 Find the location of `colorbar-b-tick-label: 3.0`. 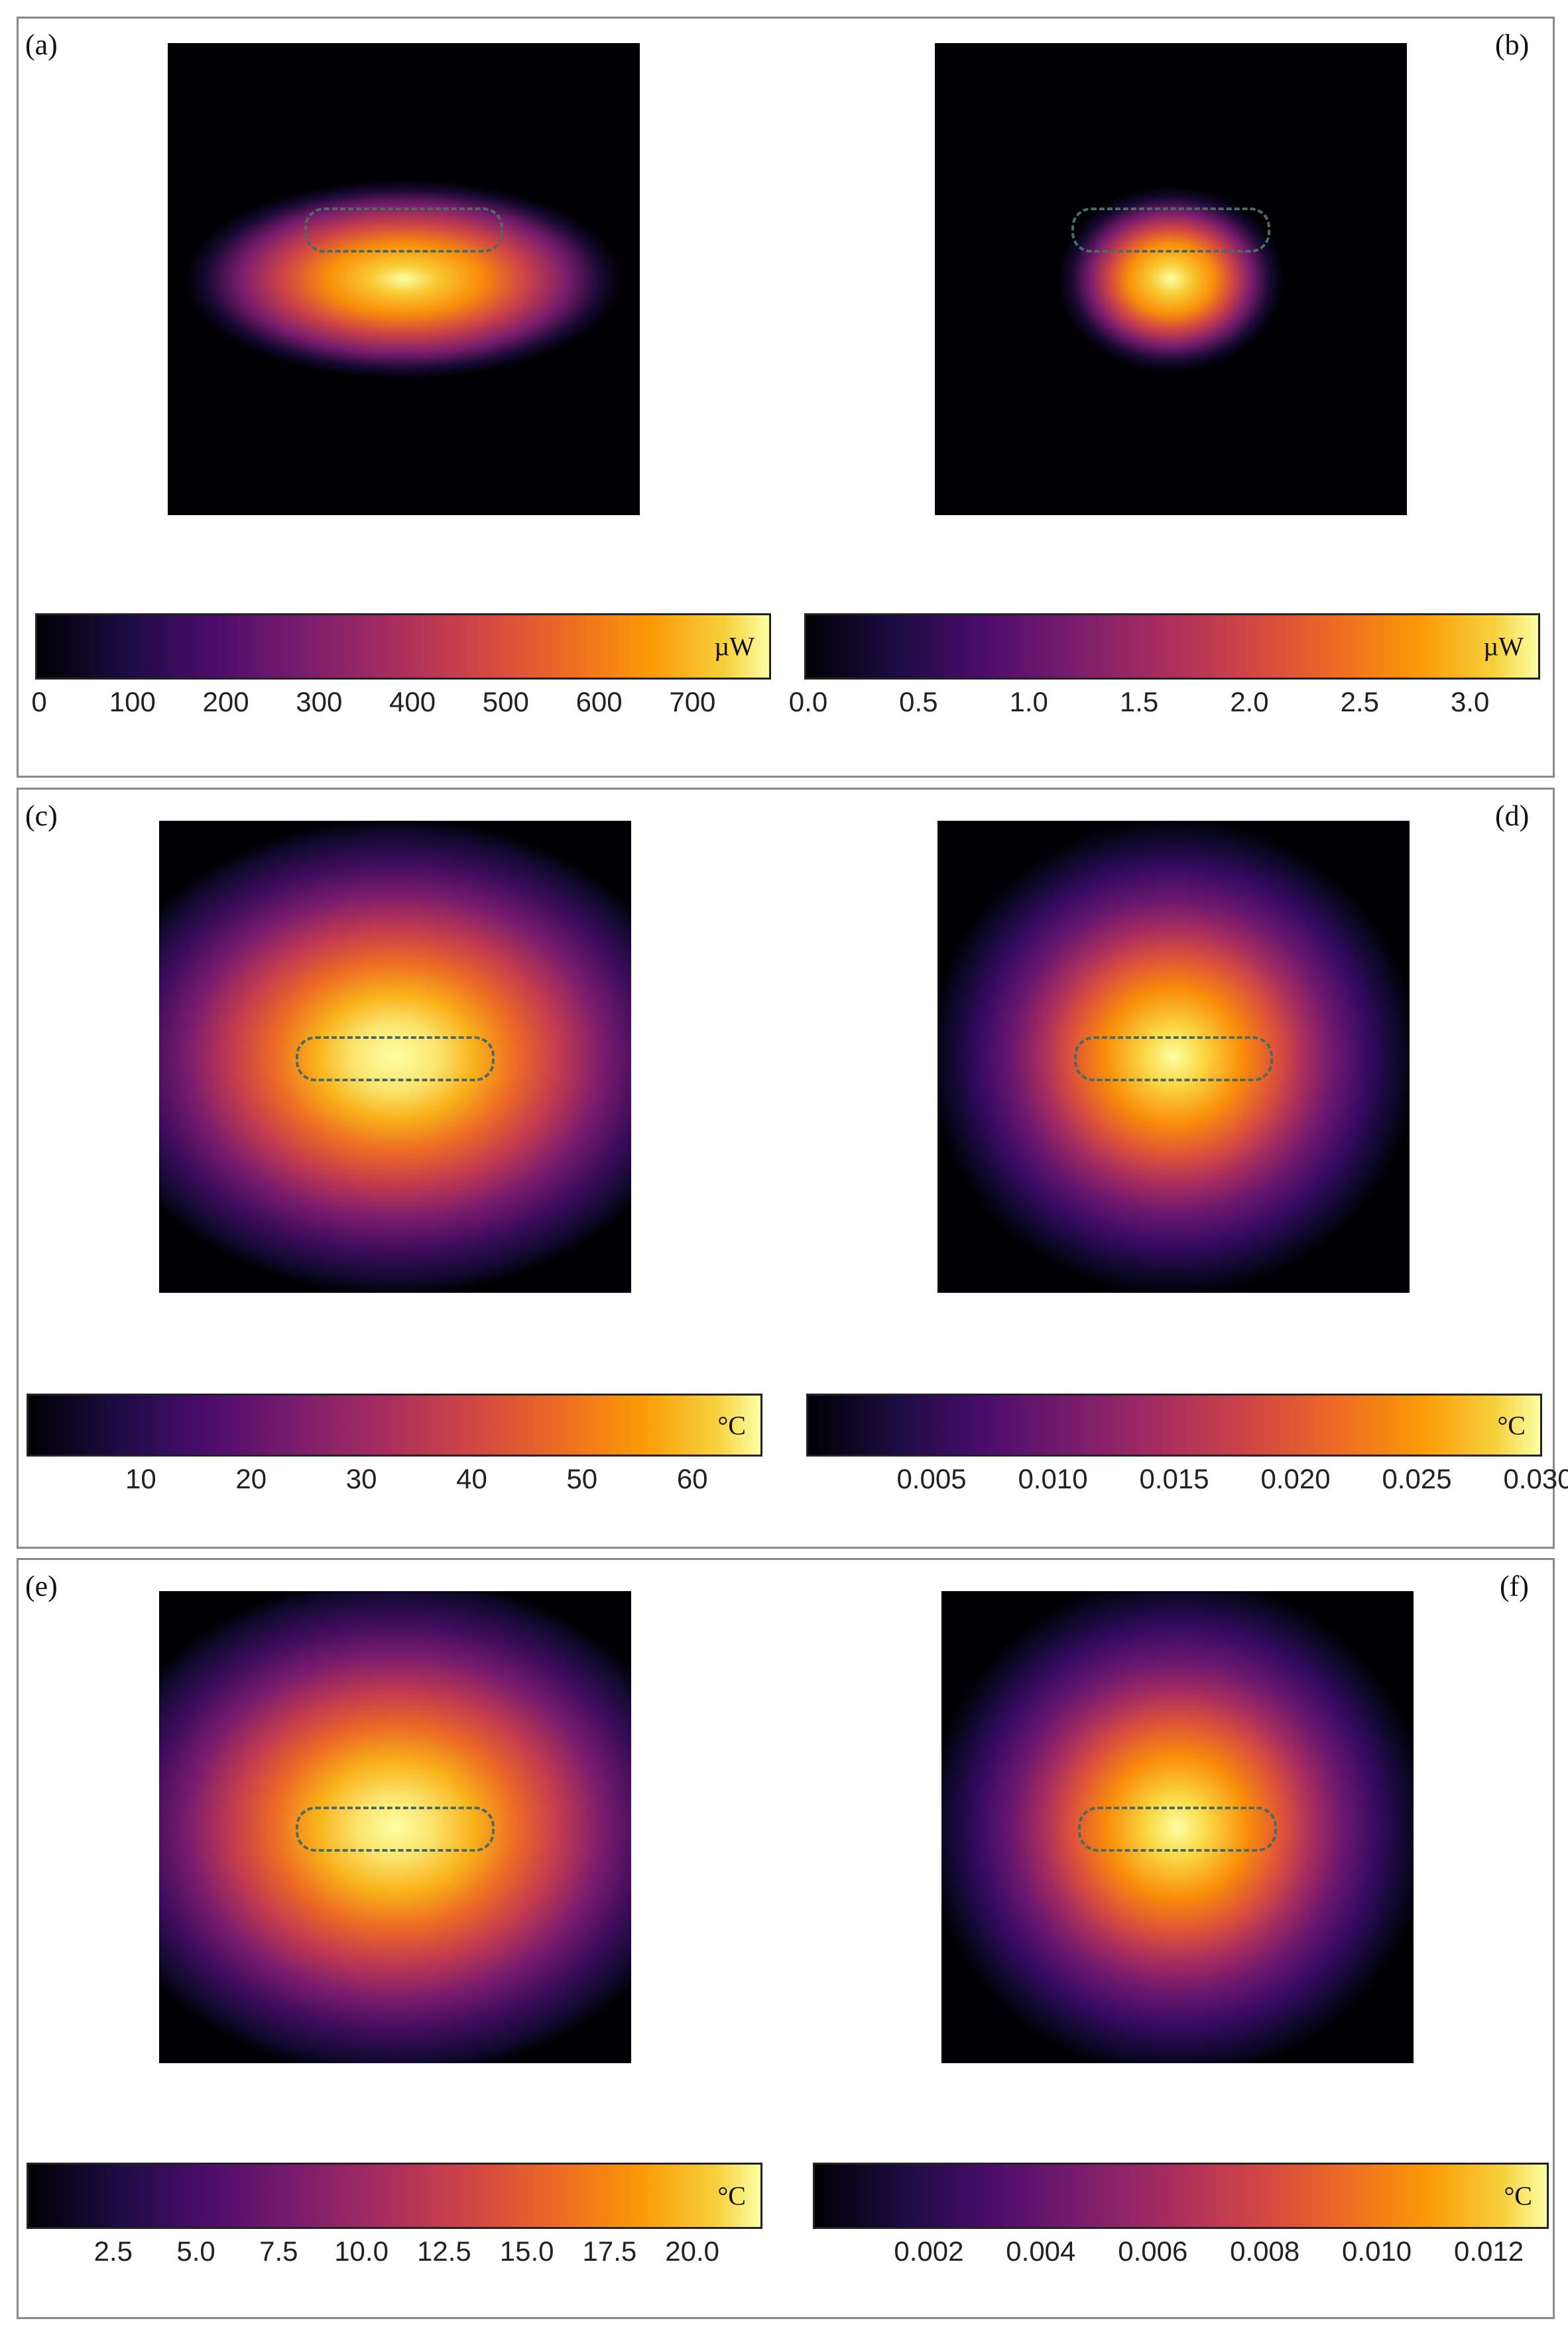

colorbar-b-tick-label: 3.0 is located at coordinates (1470, 701).